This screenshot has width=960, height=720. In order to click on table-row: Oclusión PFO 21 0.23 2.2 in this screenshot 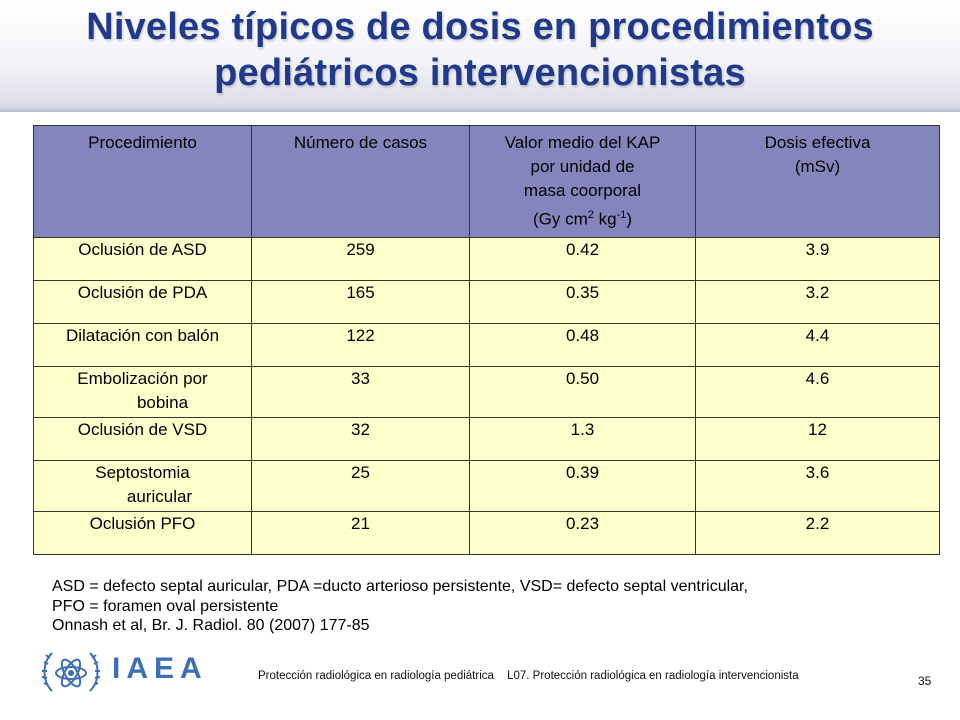, I will do `click(486, 533)`.